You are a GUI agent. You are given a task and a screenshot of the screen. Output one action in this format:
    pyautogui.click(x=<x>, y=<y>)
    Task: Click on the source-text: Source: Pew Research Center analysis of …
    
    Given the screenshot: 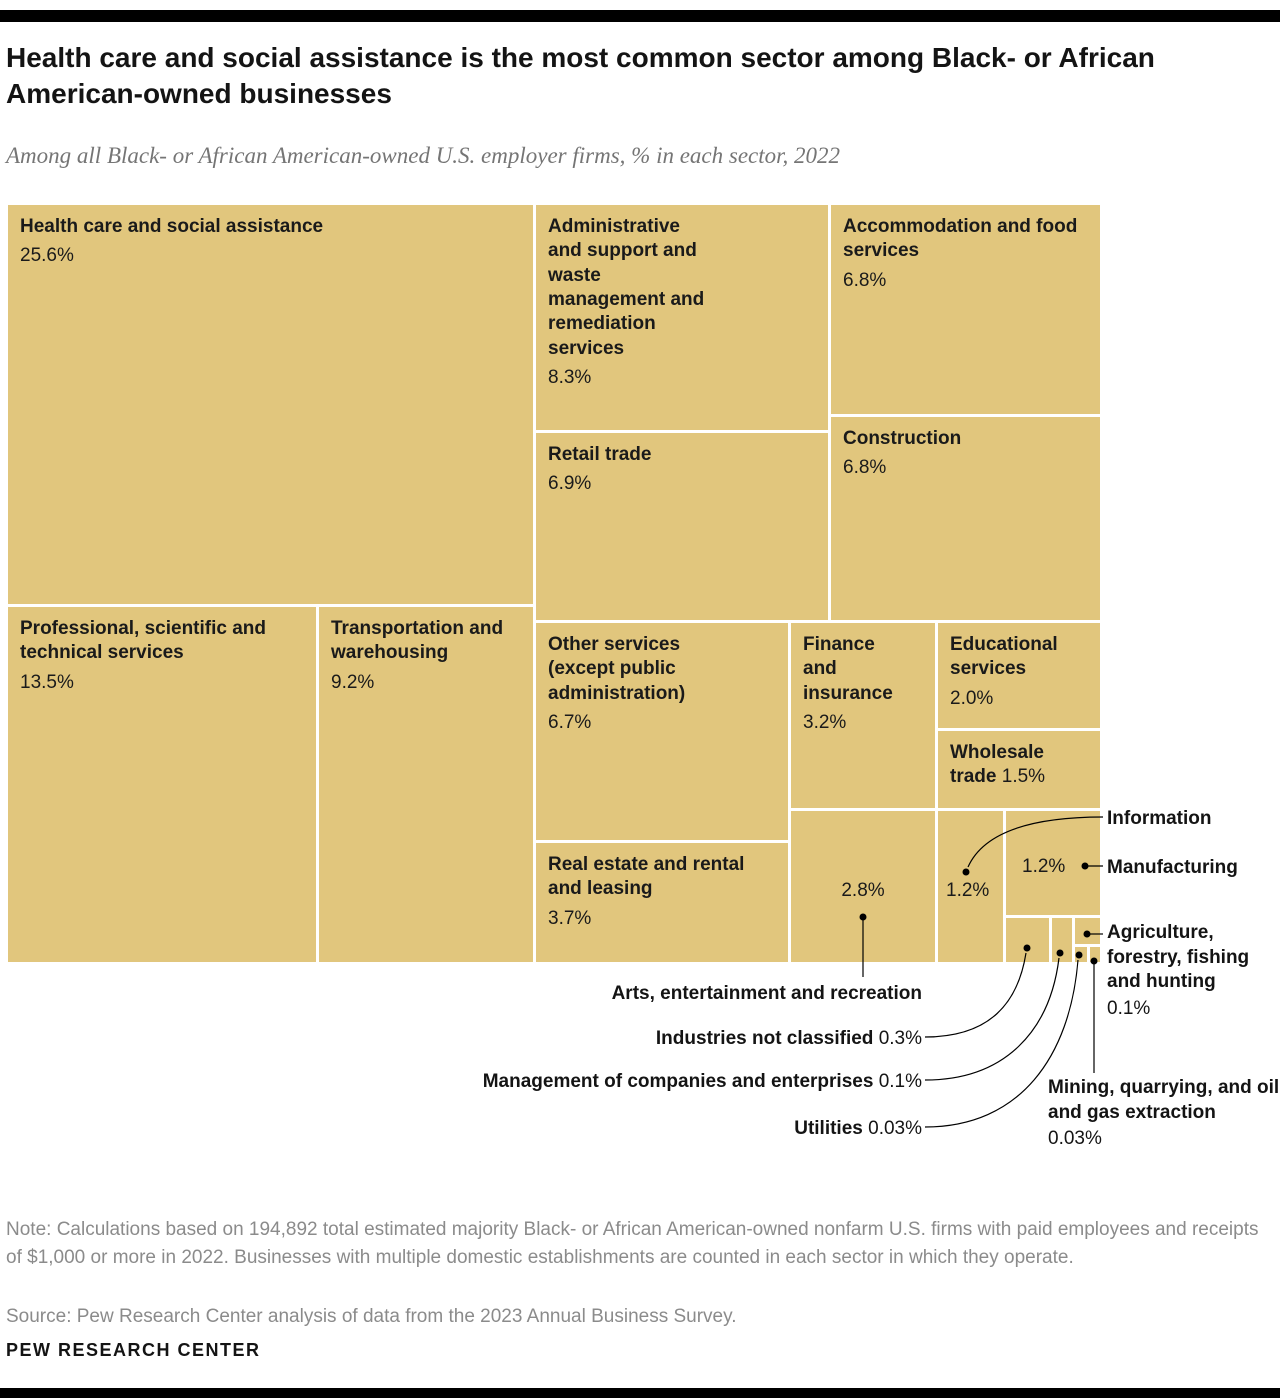 What is the action you would take?
    pyautogui.click(x=371, y=1316)
    